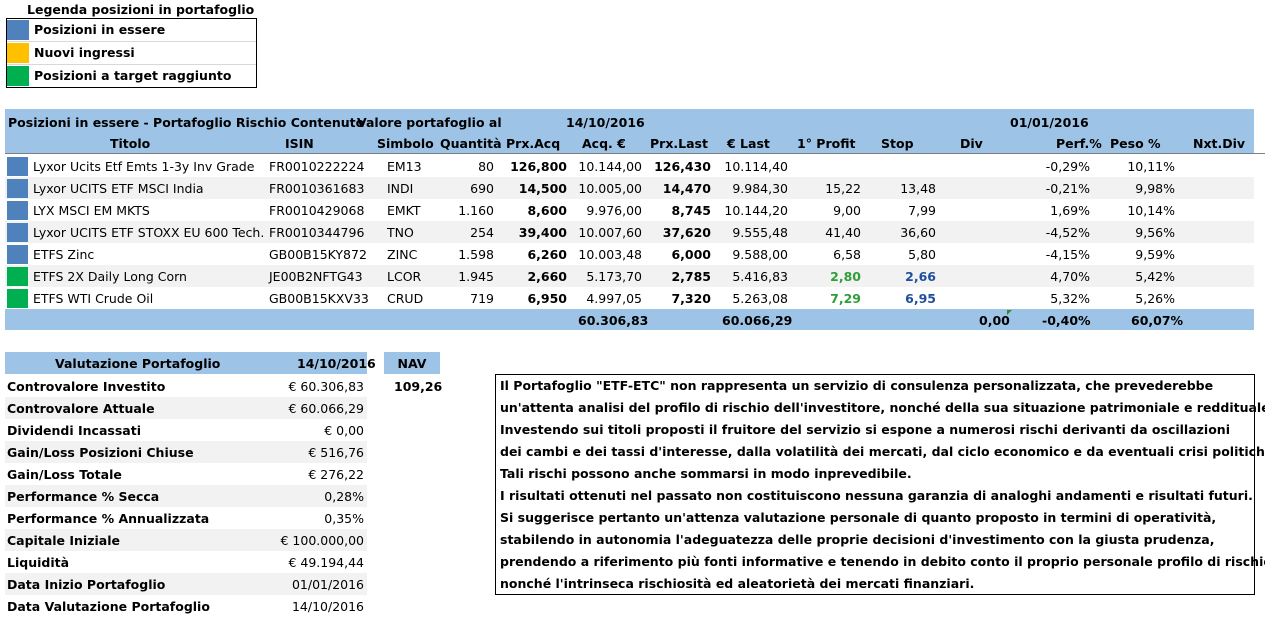 Image resolution: width=1265 pixels, height=621 pixels. What do you see at coordinates (748, 143) in the screenshot?
I see `column-header: € Last` at bounding box center [748, 143].